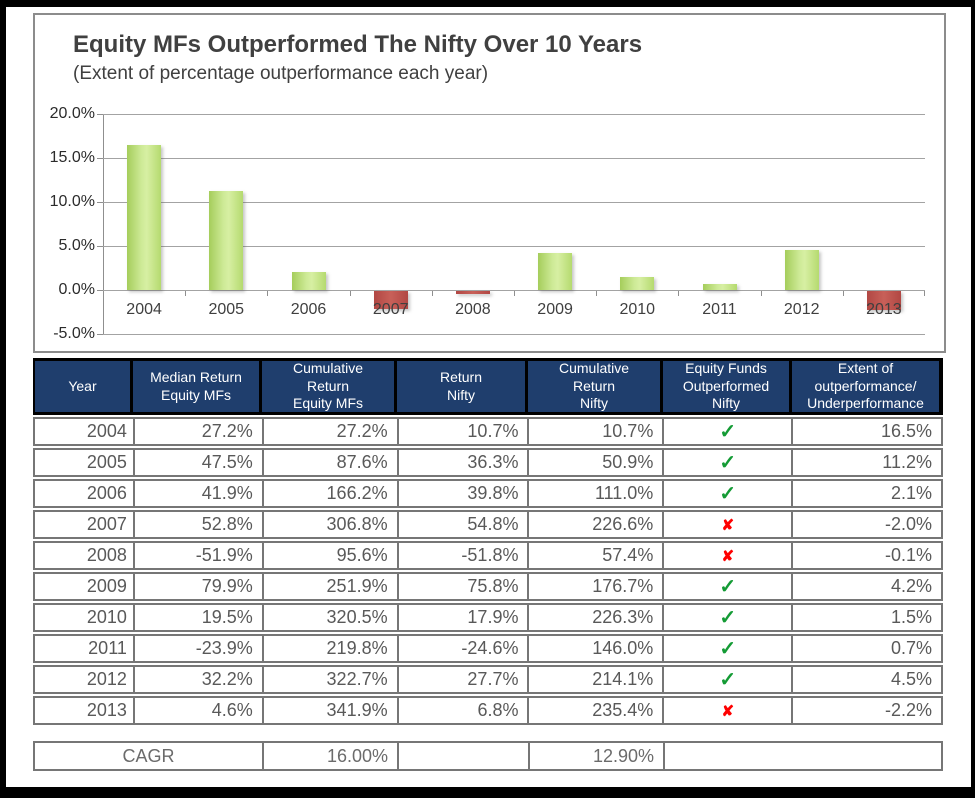  I want to click on bar-2008, so click(472, 292).